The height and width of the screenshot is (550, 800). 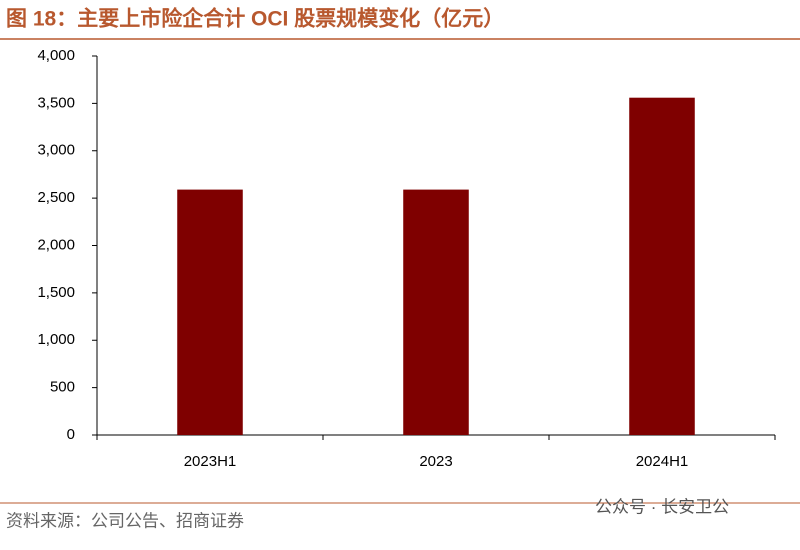 I want to click on chart-title: 图 18：主要上市险企合计 OCI 股票规模变化（亿元）, so click(x=255, y=19).